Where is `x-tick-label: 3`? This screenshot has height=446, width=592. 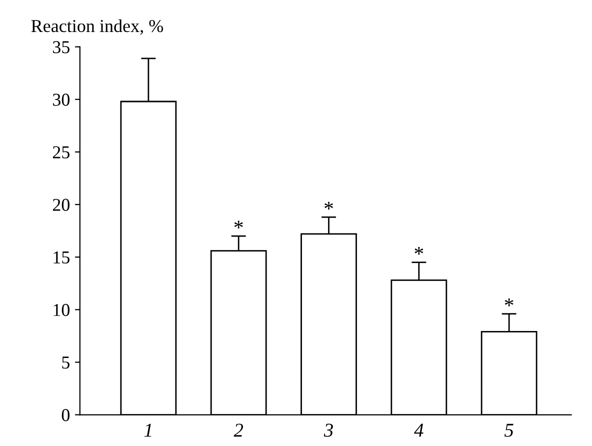
x-tick-label: 3 is located at coordinates (328, 430).